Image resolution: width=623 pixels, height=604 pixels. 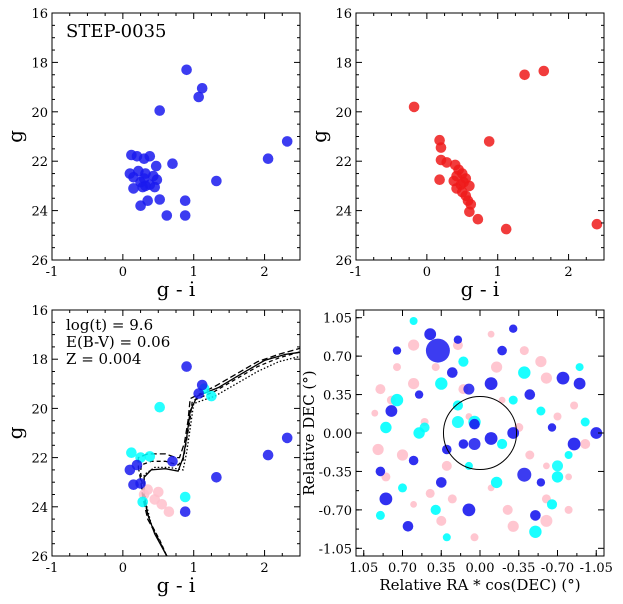 I want to click on x-tick-label: 0.35, so click(x=441, y=568).